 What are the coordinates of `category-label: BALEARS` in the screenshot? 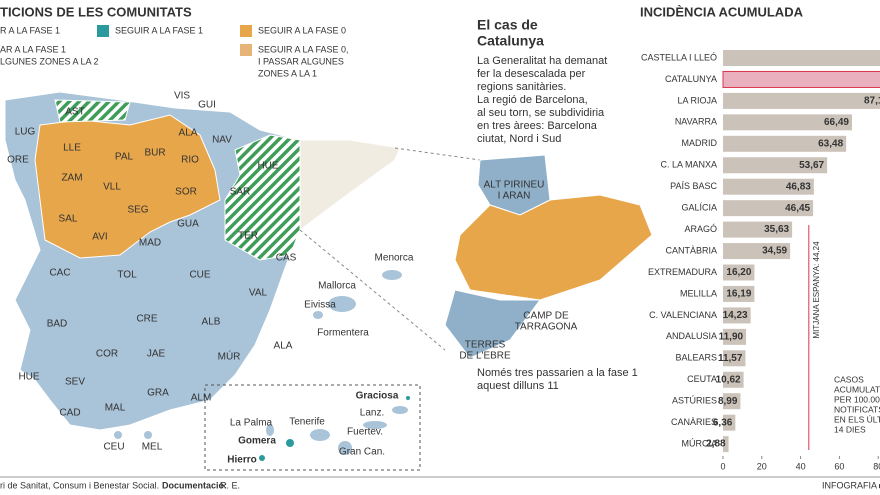 It's located at (696, 358).